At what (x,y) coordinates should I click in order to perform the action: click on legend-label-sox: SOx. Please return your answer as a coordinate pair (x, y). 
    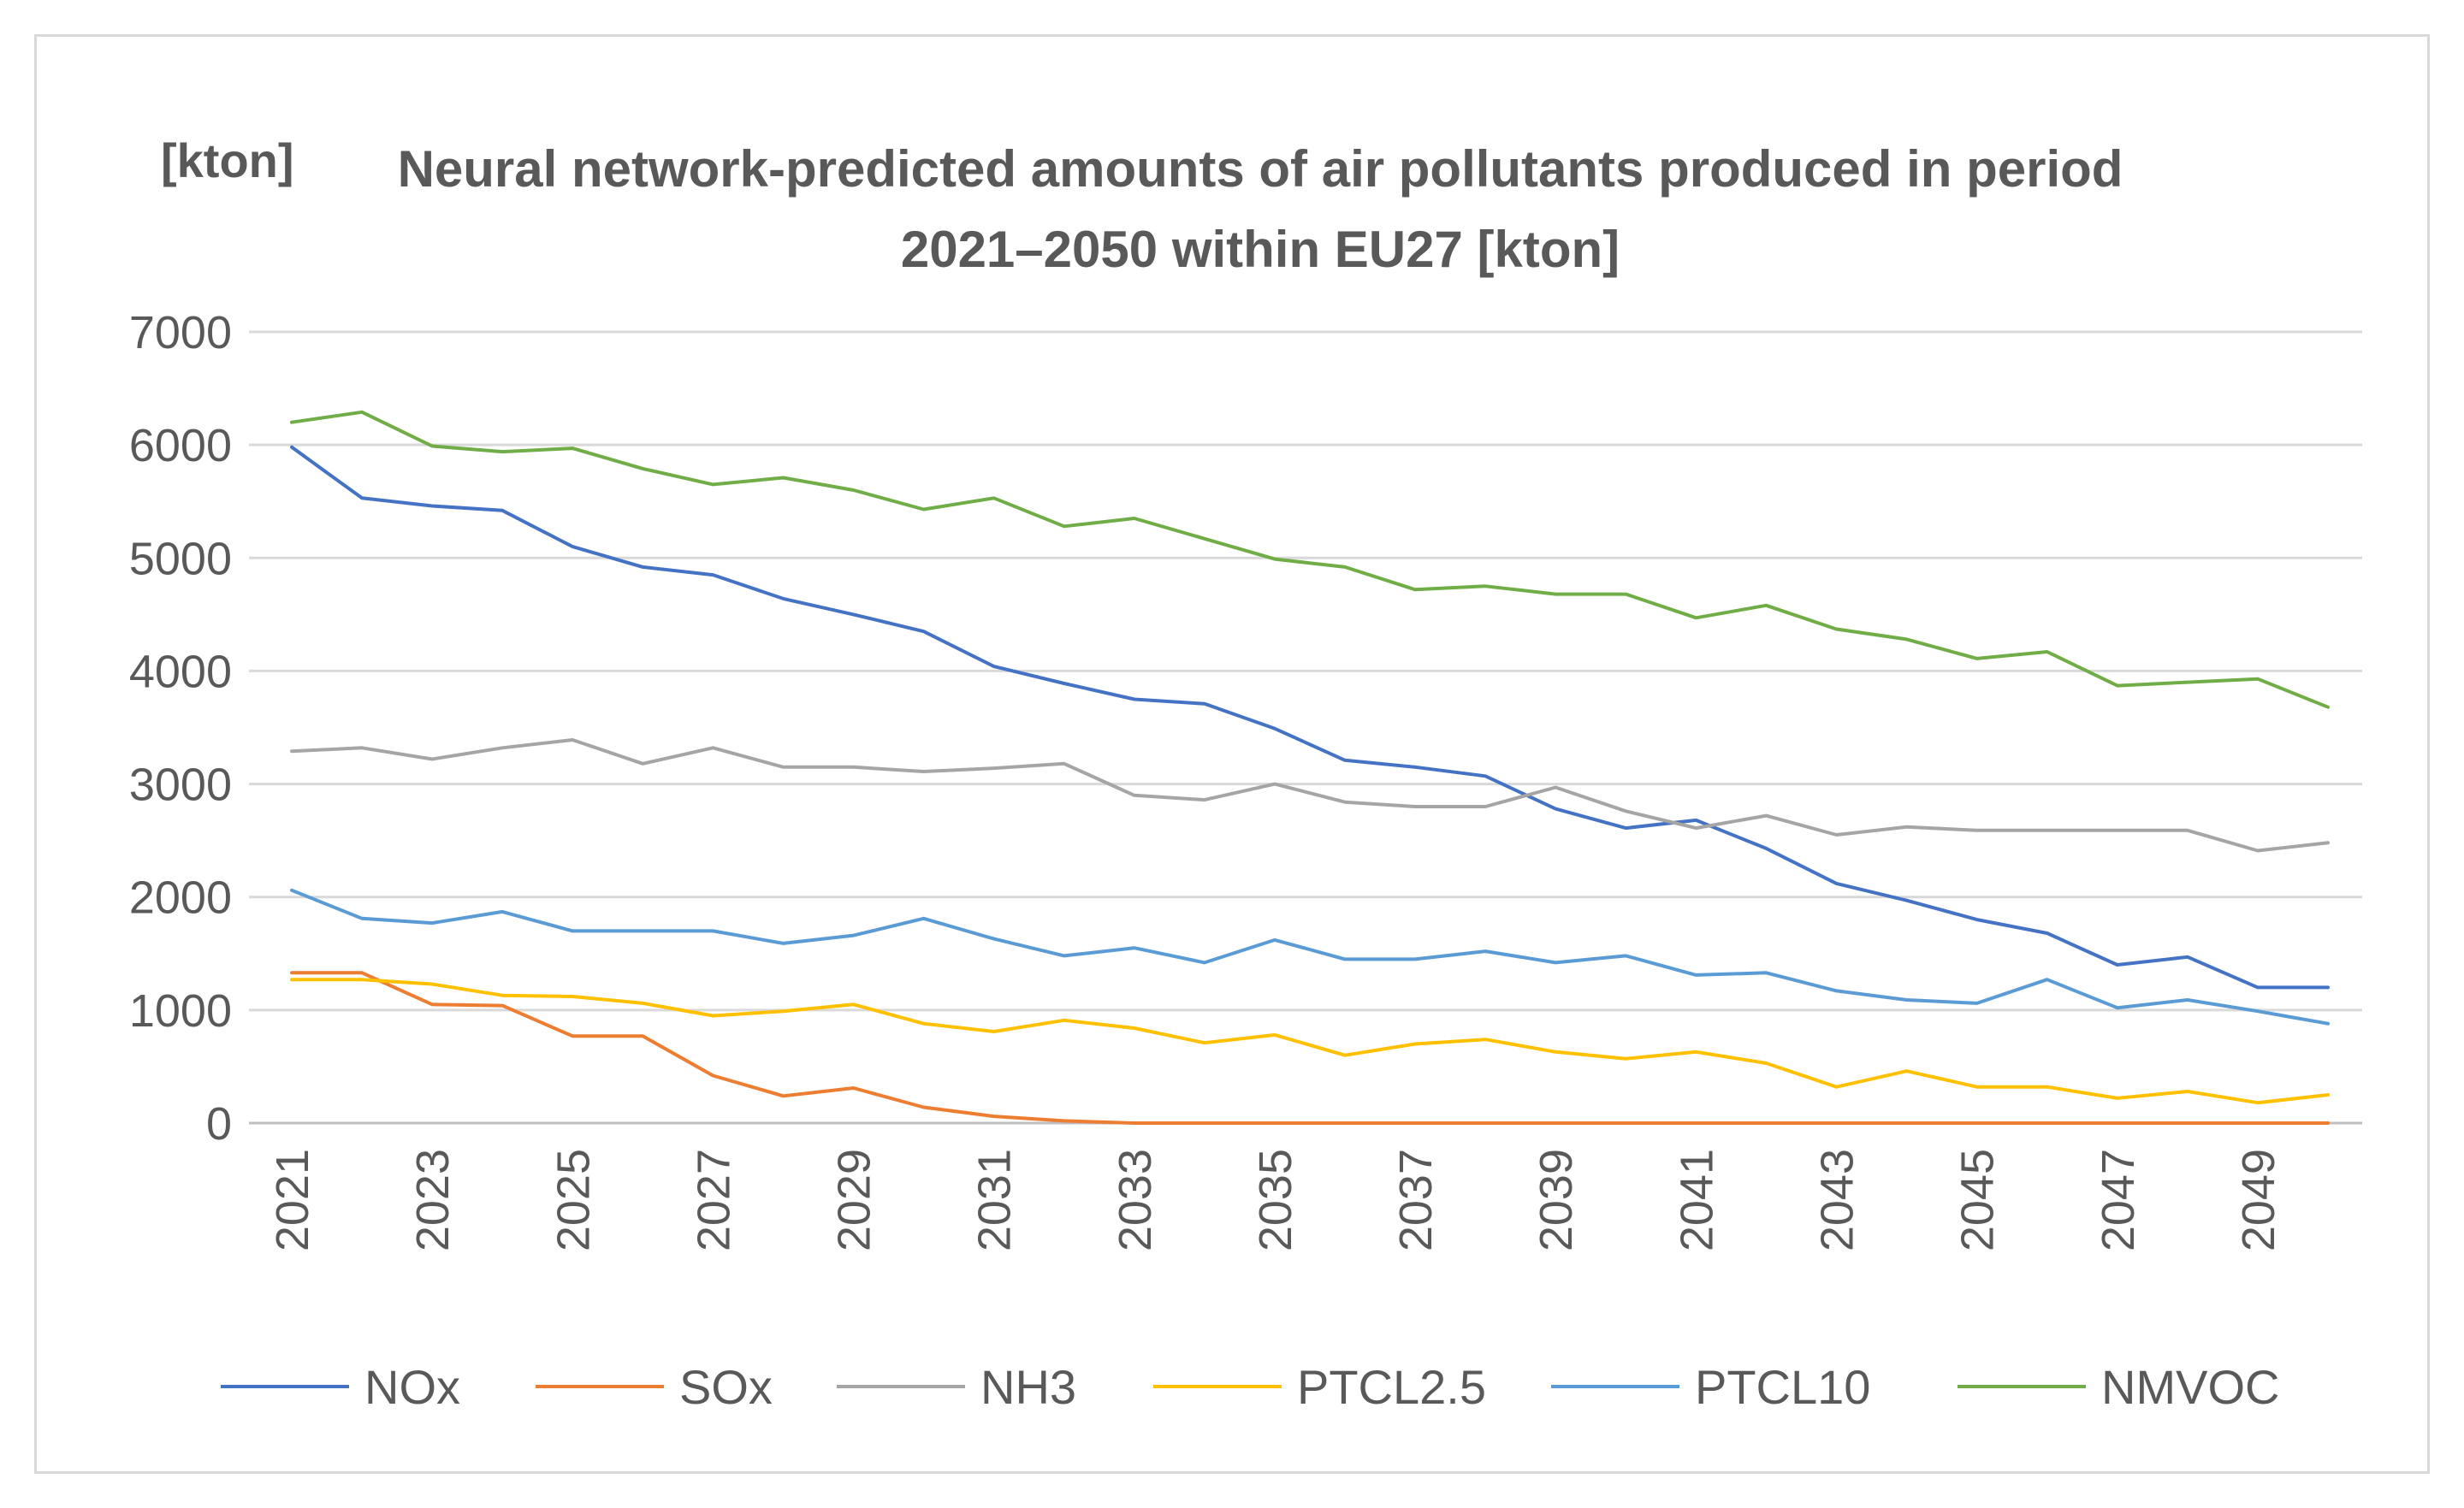
    Looking at the image, I should click on (726, 1387).